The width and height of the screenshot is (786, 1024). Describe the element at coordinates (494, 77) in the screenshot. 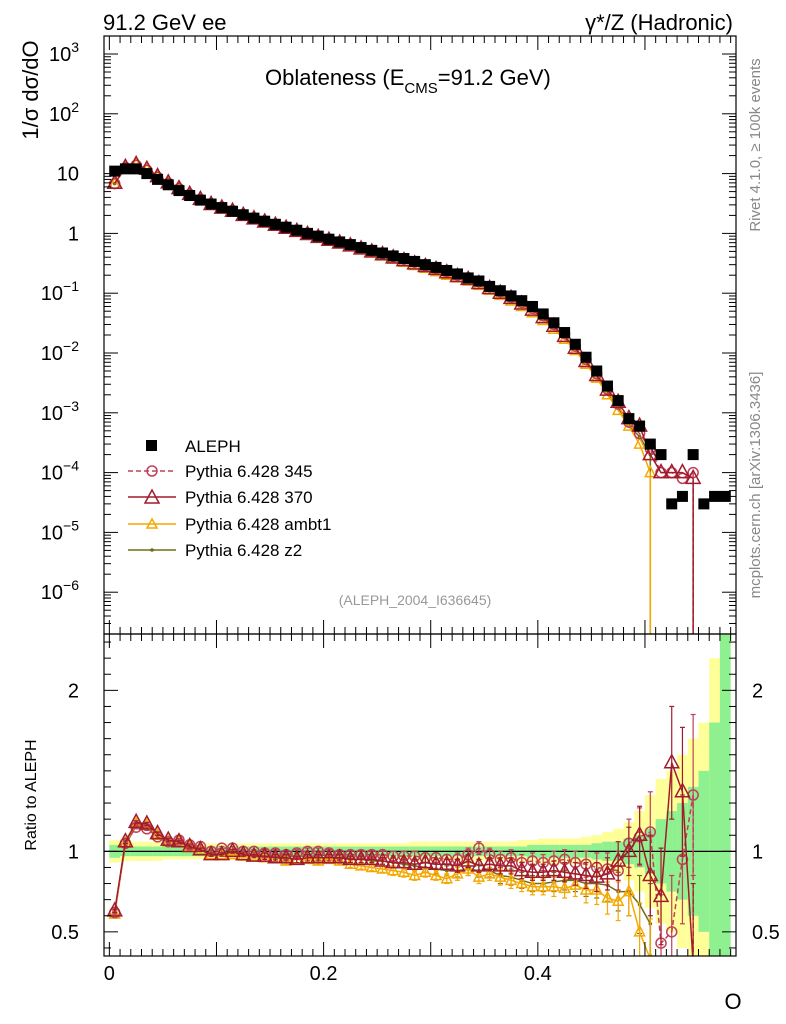

I see `plot-title-tail: =91.2 GeV)` at that location.